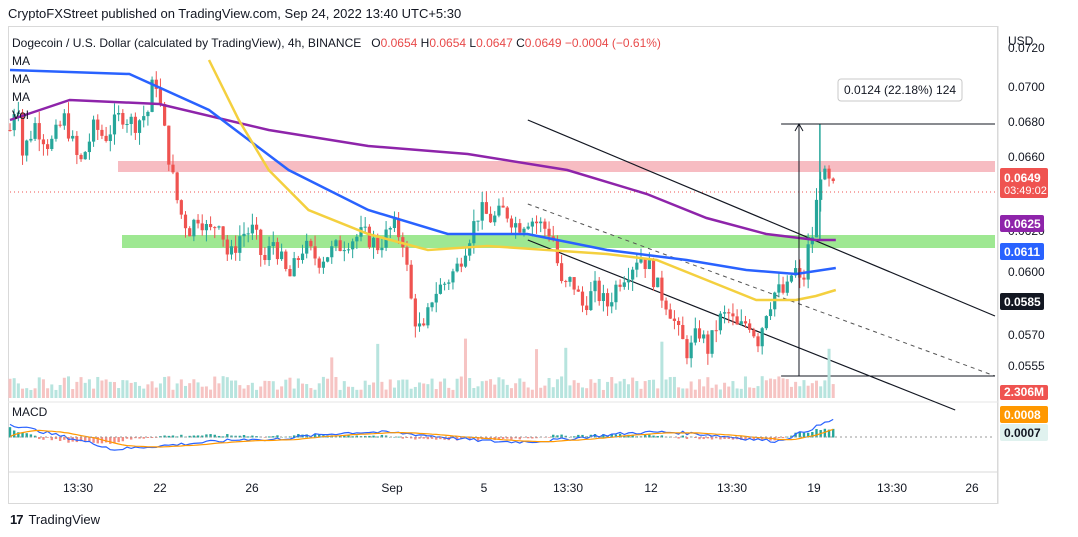 The image size is (1078, 537). Describe the element at coordinates (376, 43) in the screenshot. I see `open-label: O` at that location.